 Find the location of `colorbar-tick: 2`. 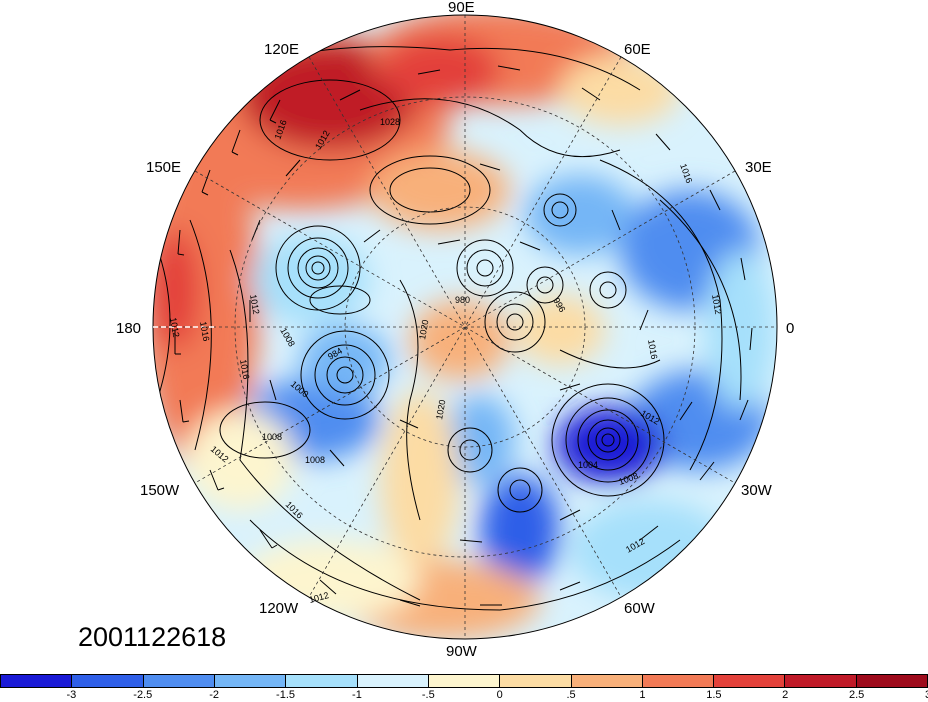

colorbar-tick: 2 is located at coordinates (785, 695).